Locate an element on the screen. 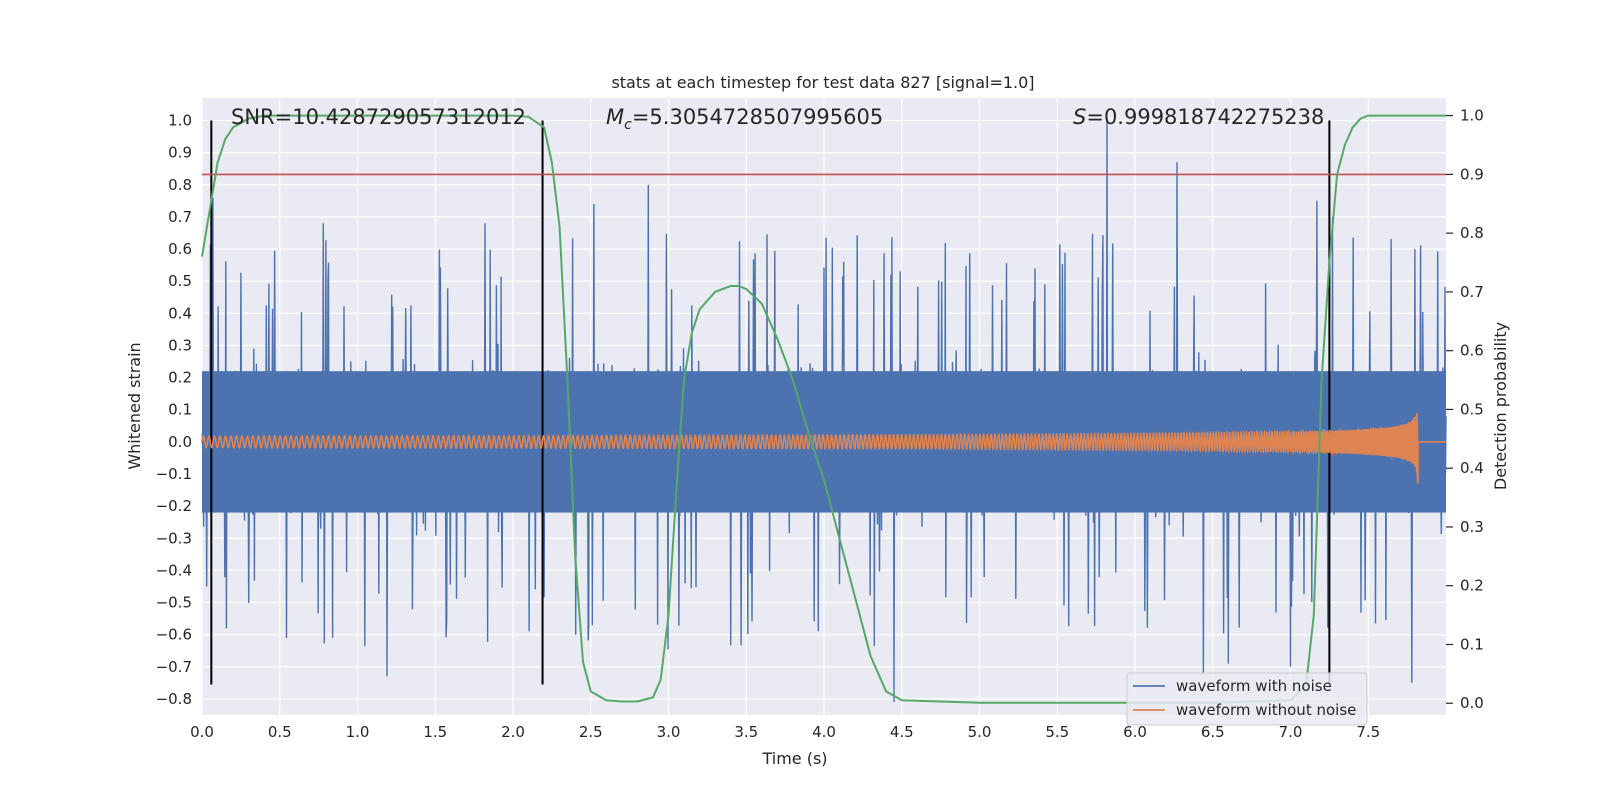  y2-tick-label: 0.4 is located at coordinates (1472, 468).